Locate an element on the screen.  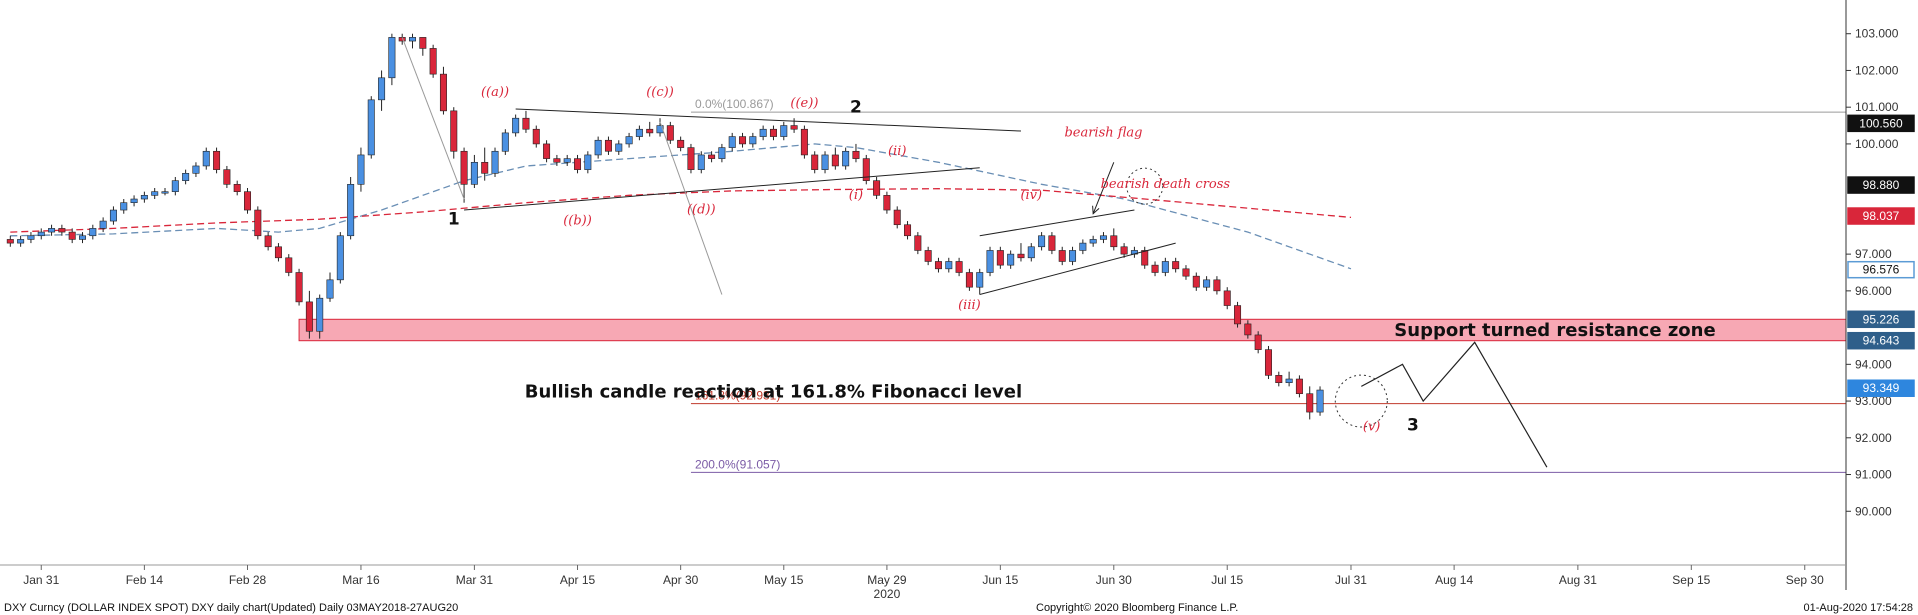
price-tag-box is located at coordinates (1881, 123).